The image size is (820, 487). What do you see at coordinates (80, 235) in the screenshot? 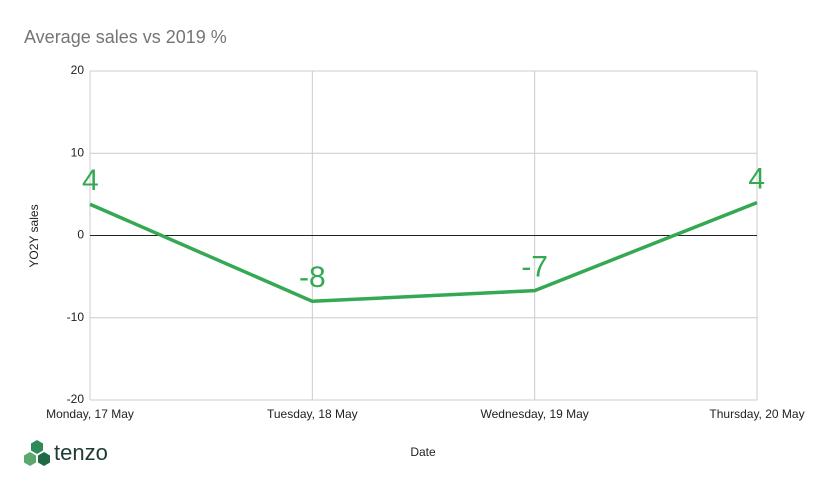
I see `y-tick-label: 0` at bounding box center [80, 235].